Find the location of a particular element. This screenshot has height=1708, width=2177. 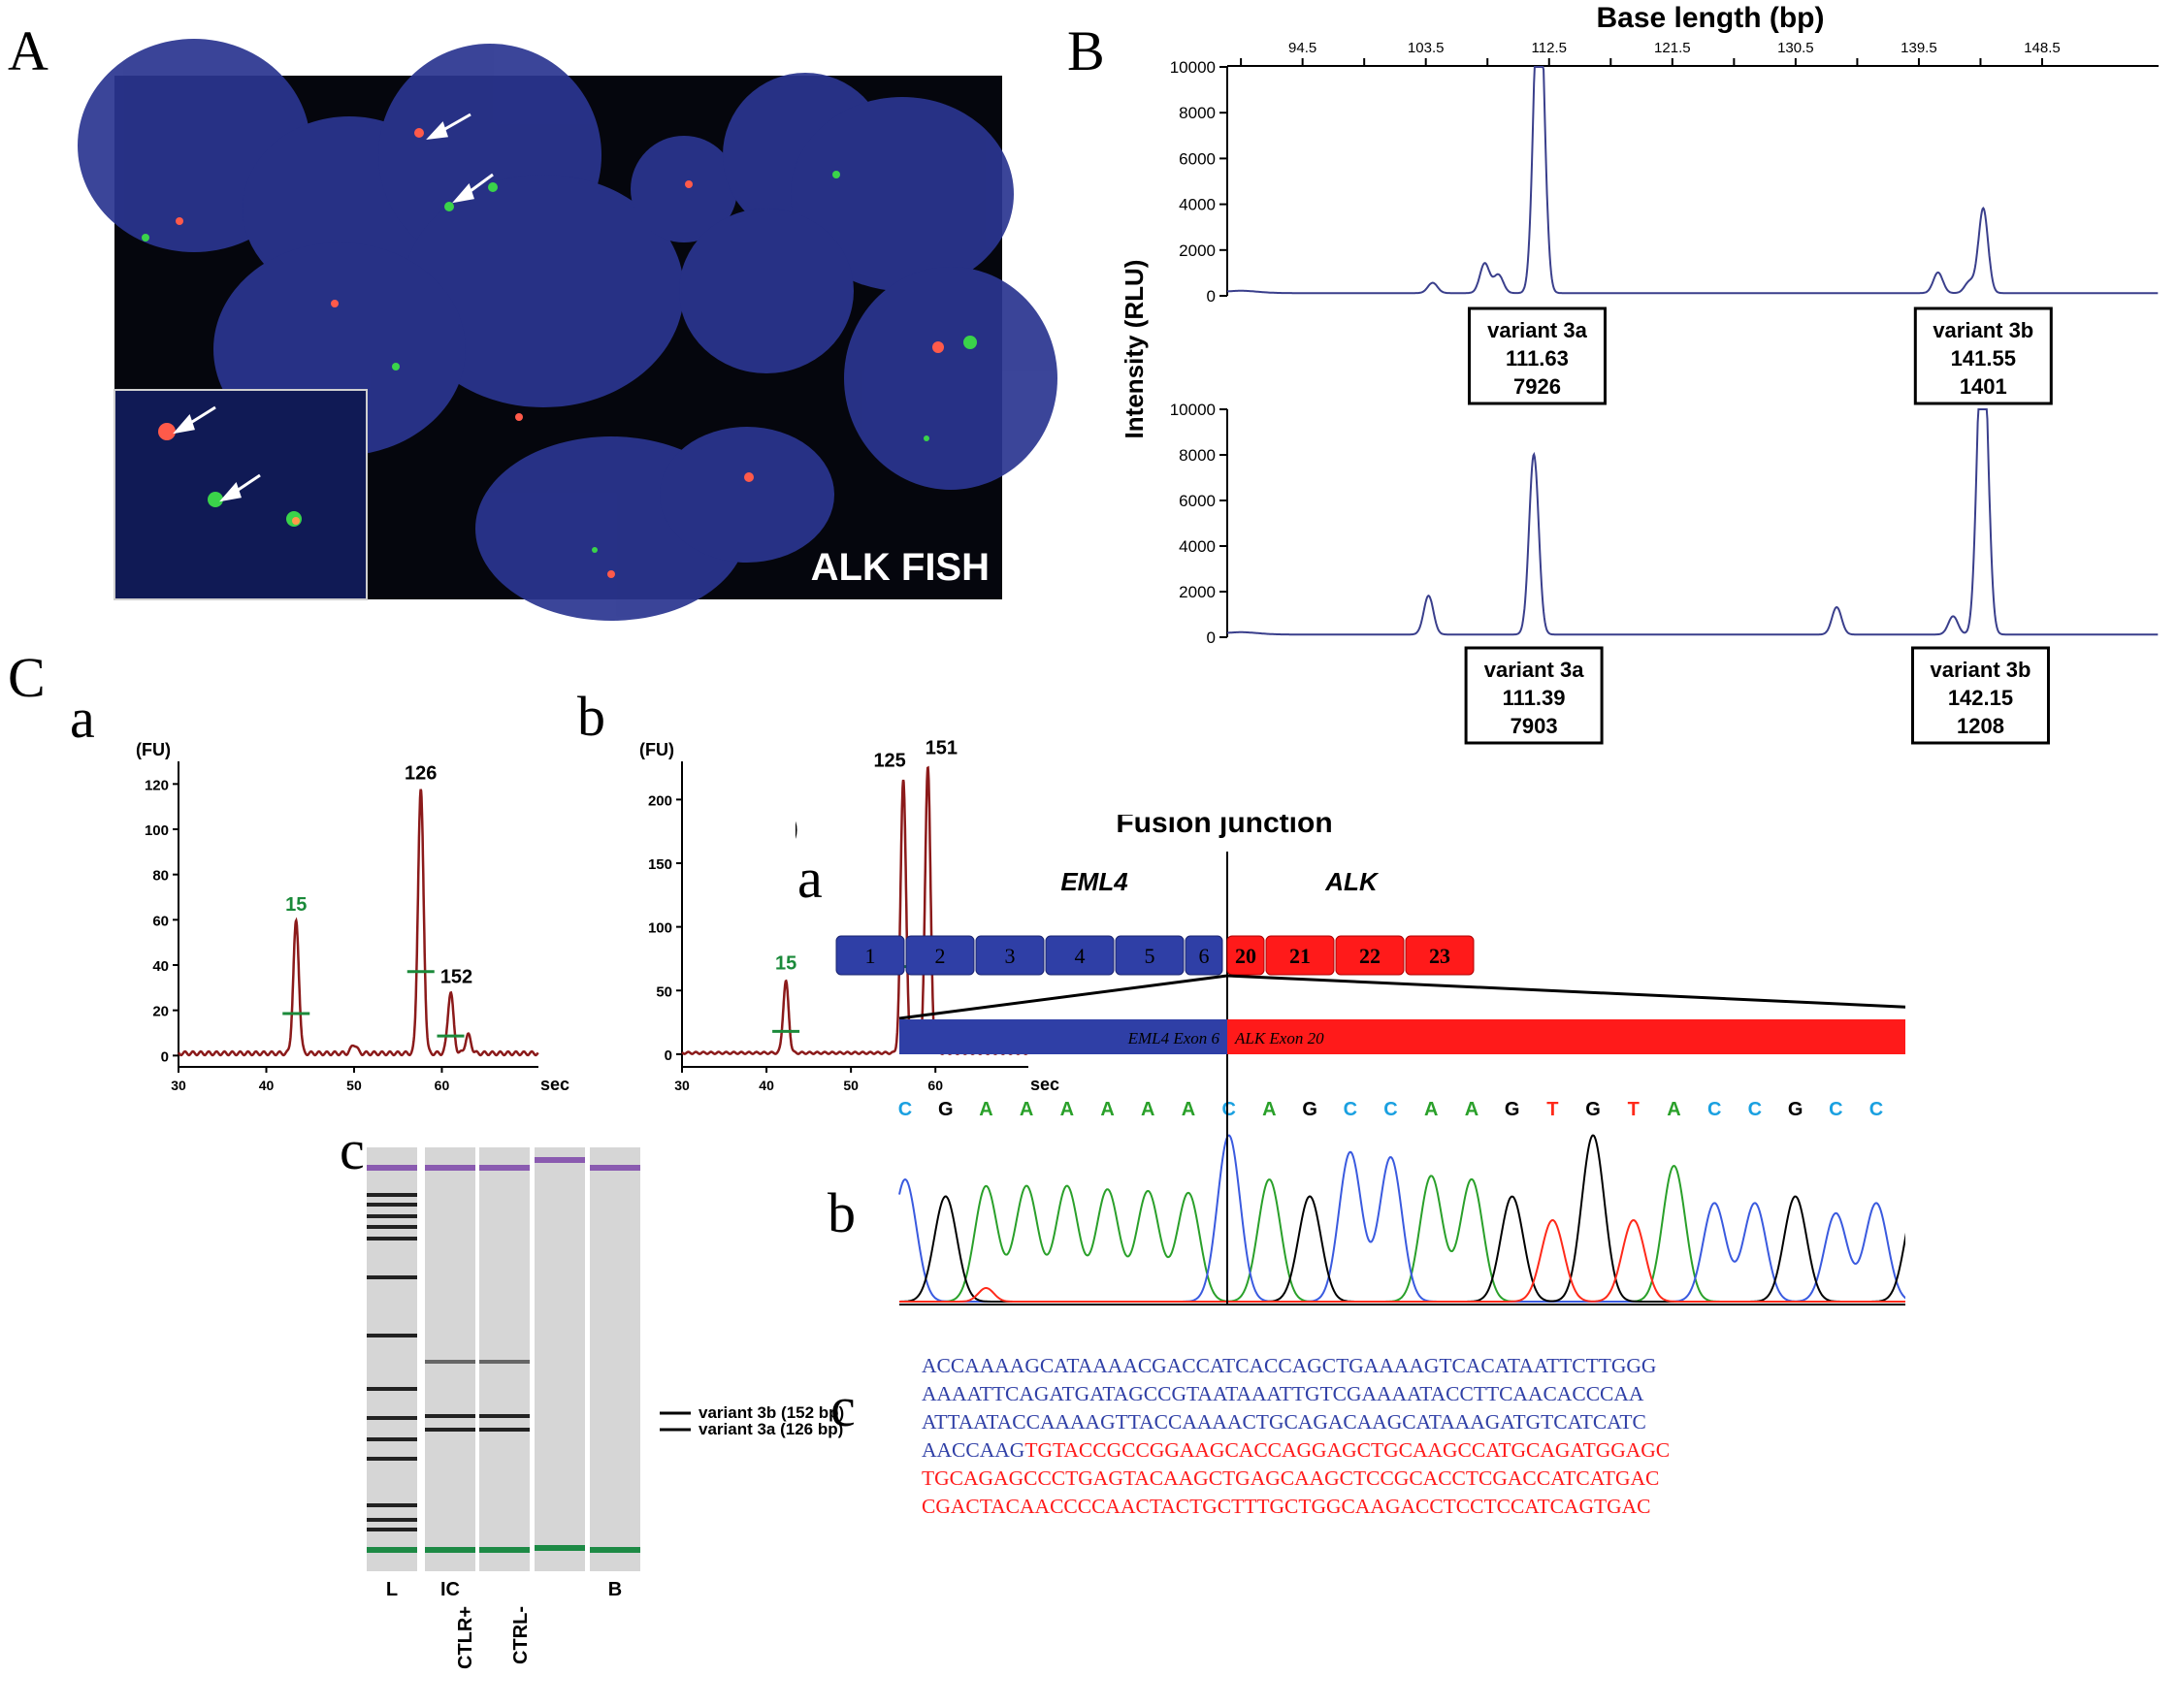

b-top-y-tick: 2000 is located at coordinates (1197, 251).